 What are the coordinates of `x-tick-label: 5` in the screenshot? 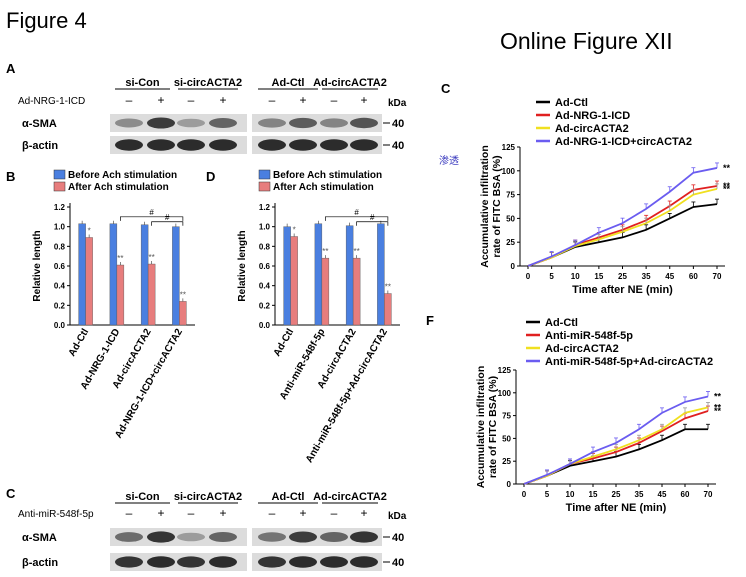 It's located at (551, 276).